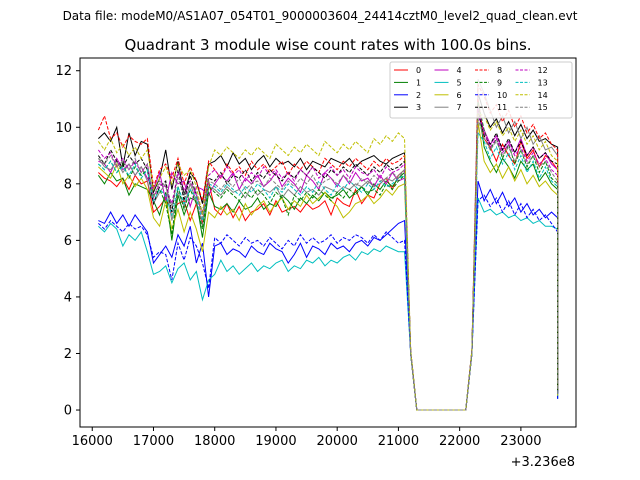 The width and height of the screenshot is (640, 480). What do you see at coordinates (398, 441) in the screenshot?
I see `x-tick-label: 21000` at bounding box center [398, 441].